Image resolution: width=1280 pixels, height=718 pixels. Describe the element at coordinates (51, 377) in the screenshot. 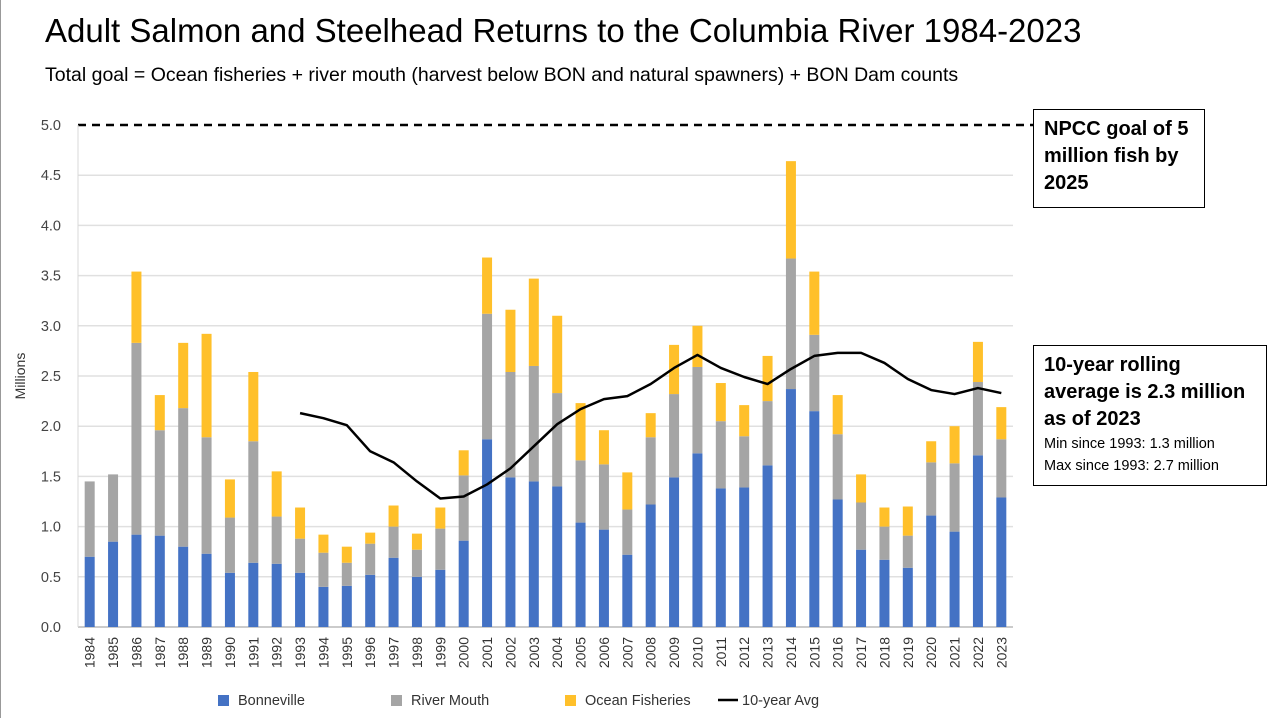

I see `y-tick-label: 2.5` at that location.